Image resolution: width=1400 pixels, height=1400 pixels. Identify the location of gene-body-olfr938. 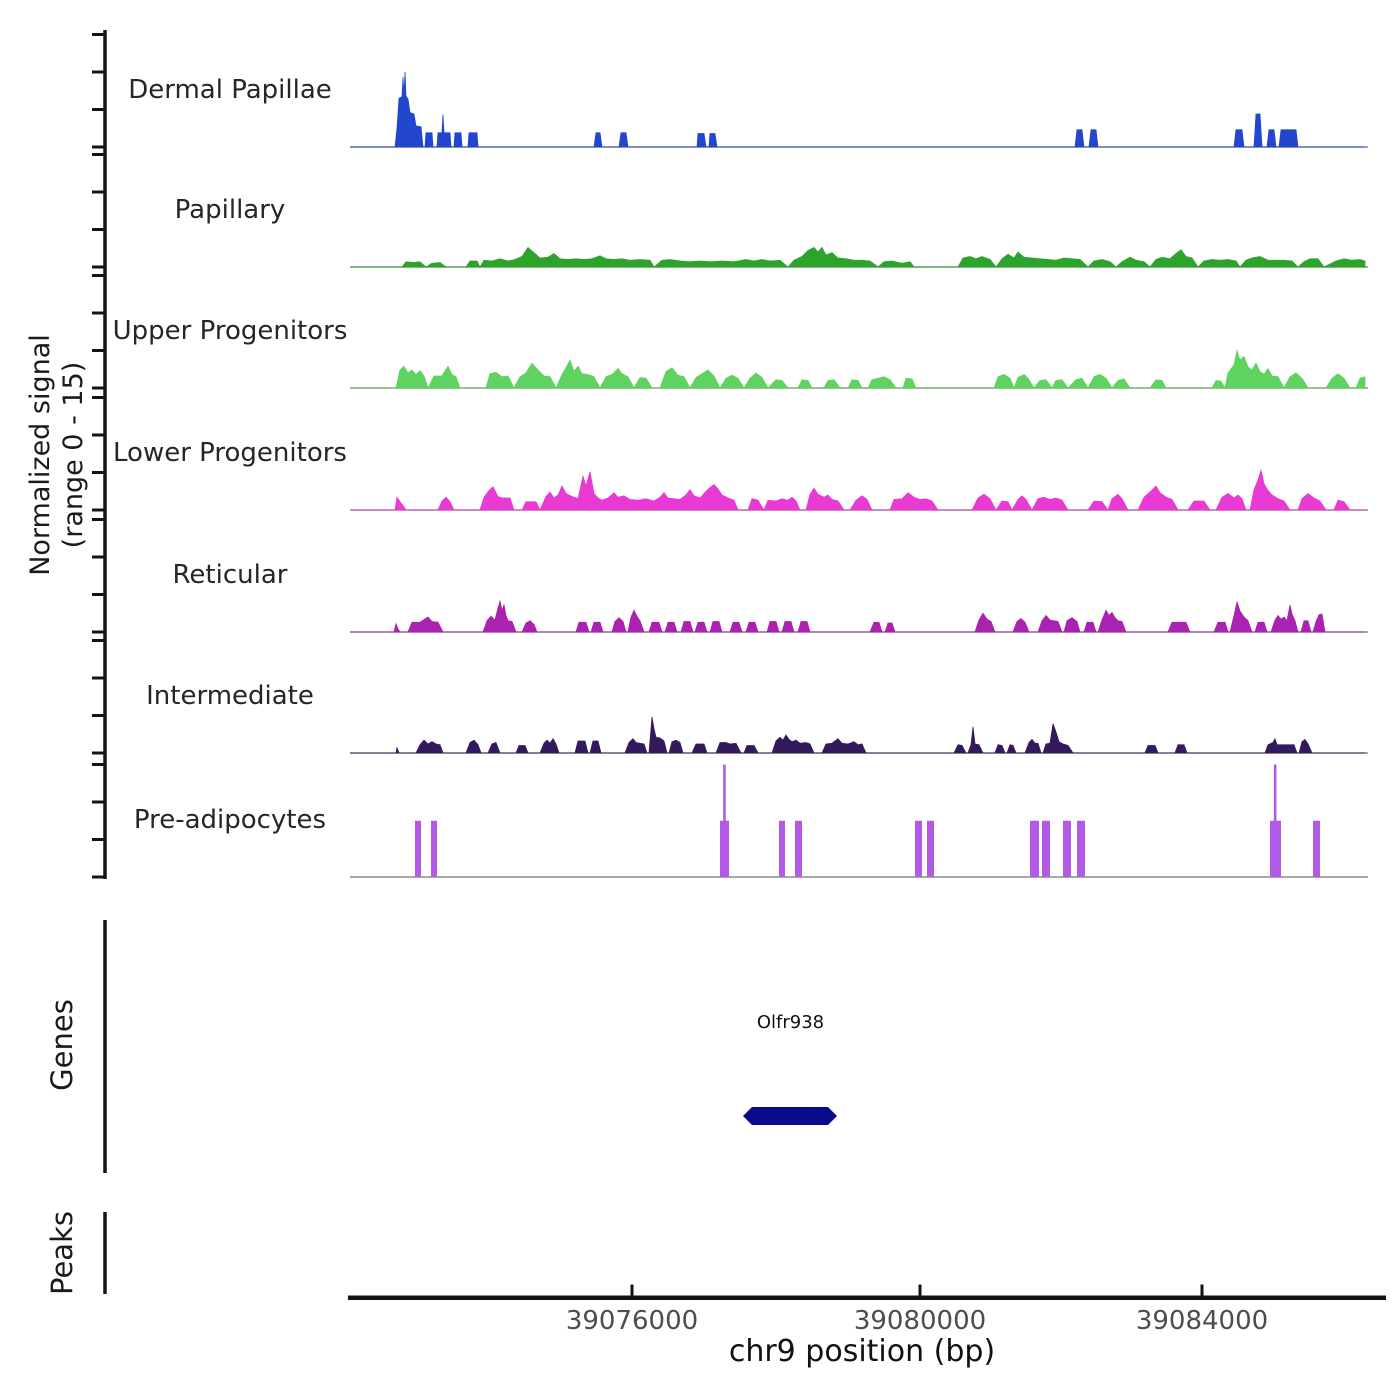
(790, 1116).